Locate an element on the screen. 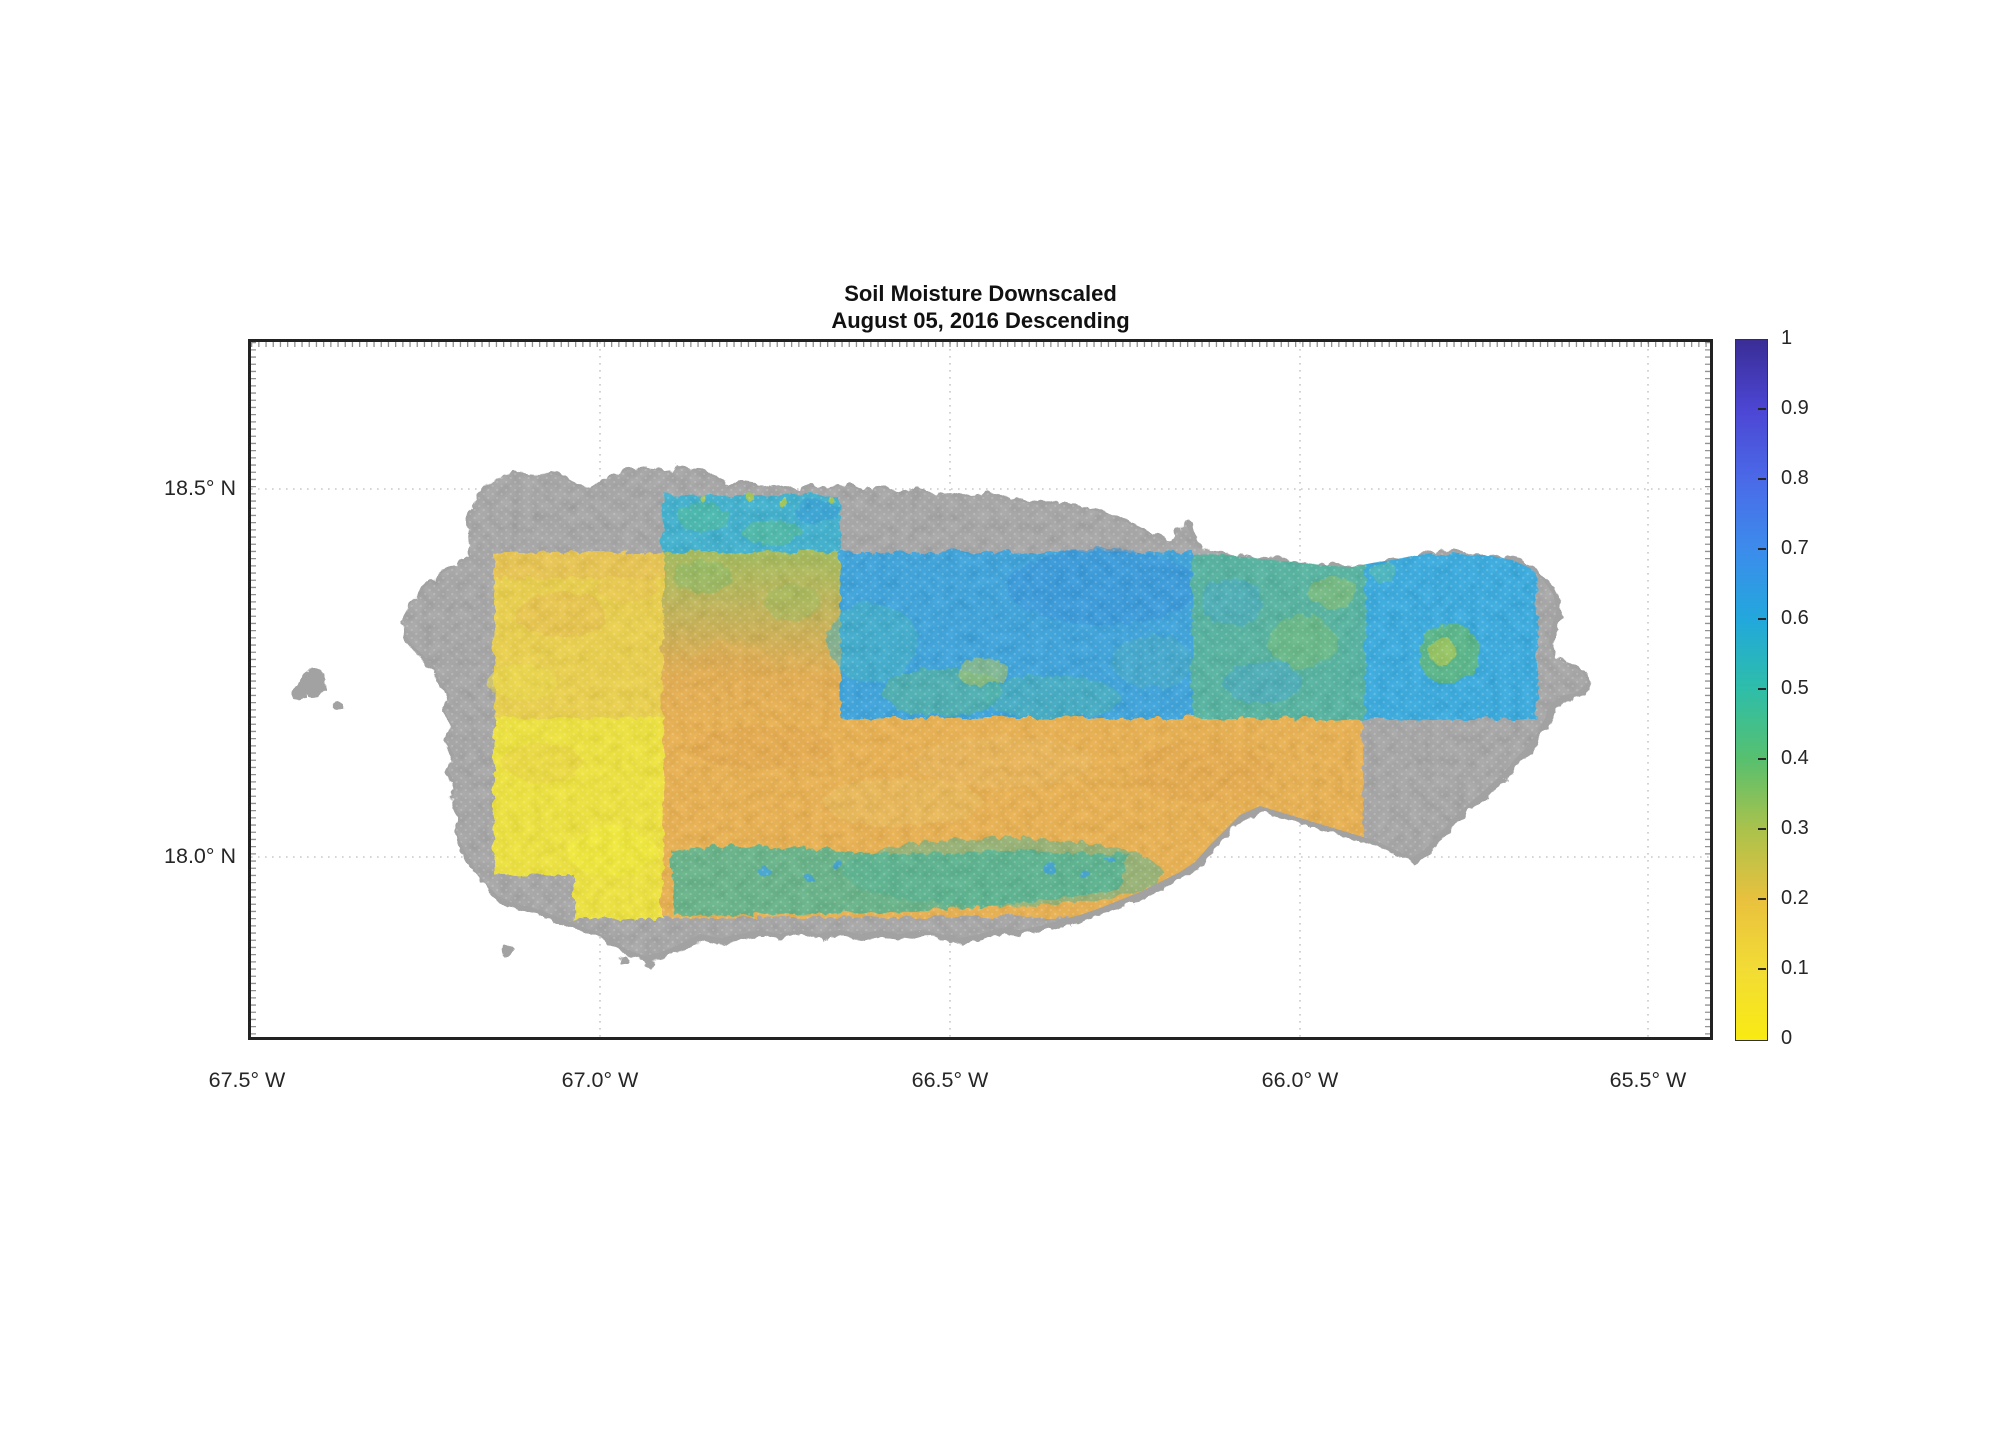 The image size is (1991, 1433). colorbar-tick-label: 0.8 is located at coordinates (1795, 478).